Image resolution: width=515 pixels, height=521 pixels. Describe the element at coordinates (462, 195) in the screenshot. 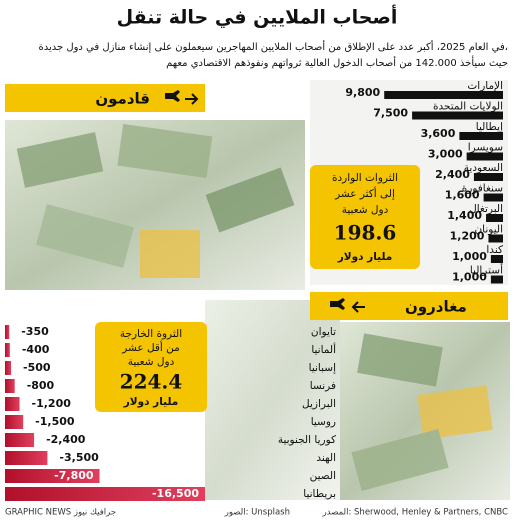

I see `value-label: 1,600` at that location.